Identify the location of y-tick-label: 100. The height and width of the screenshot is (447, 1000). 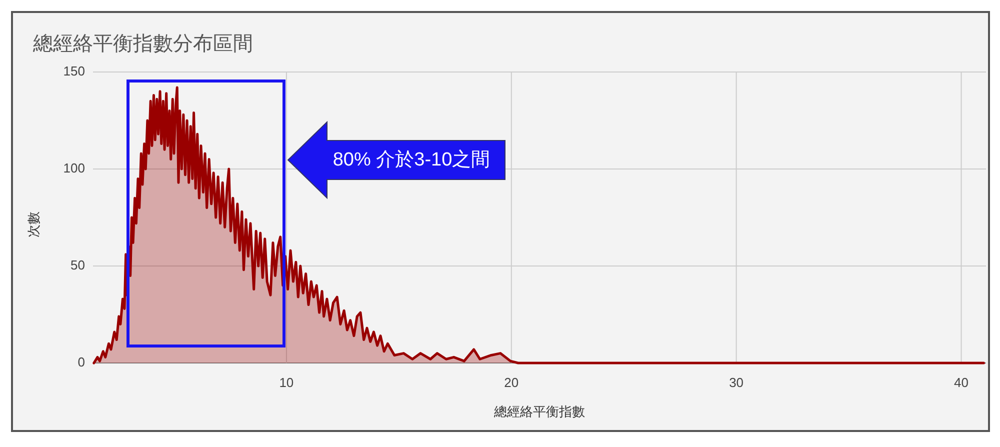
(74, 168).